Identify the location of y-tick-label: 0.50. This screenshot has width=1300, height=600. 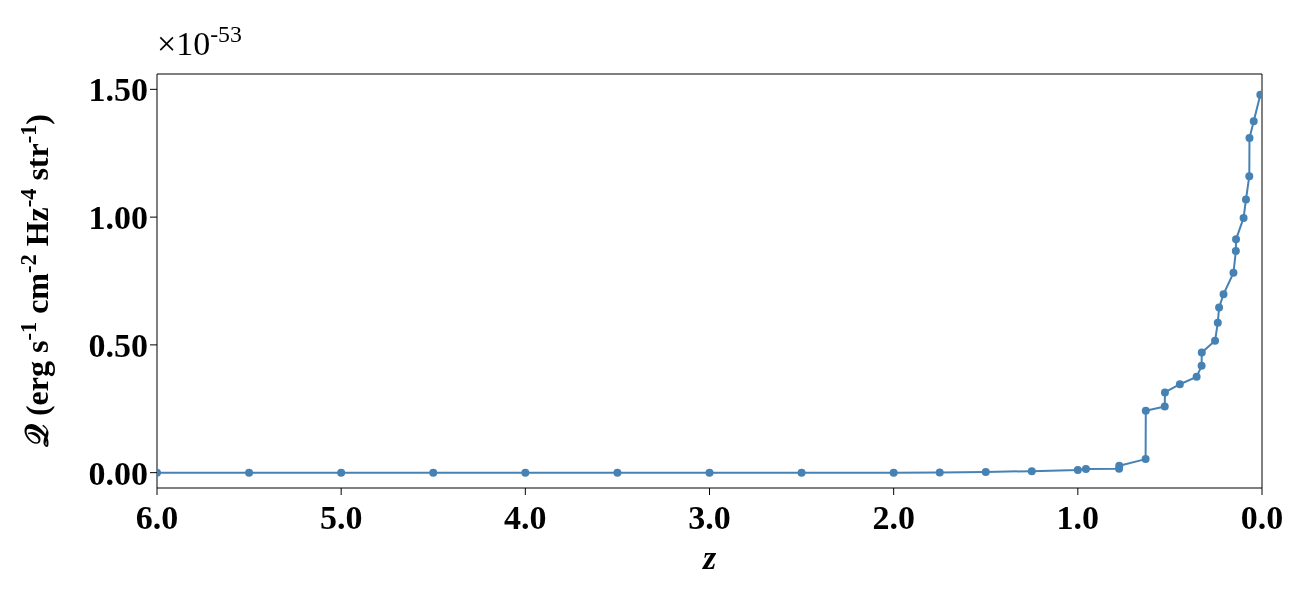
(118, 345).